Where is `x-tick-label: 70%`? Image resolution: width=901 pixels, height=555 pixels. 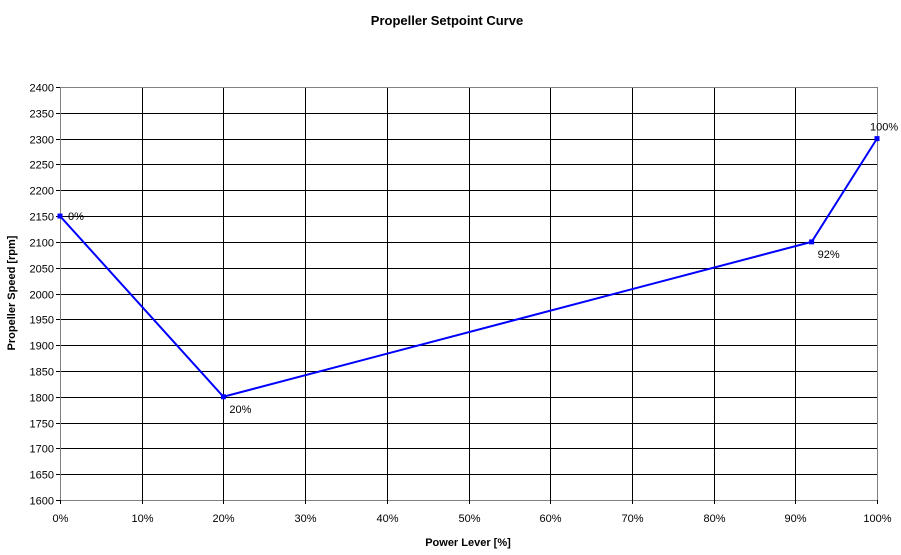
x-tick-label: 70% is located at coordinates (632, 519).